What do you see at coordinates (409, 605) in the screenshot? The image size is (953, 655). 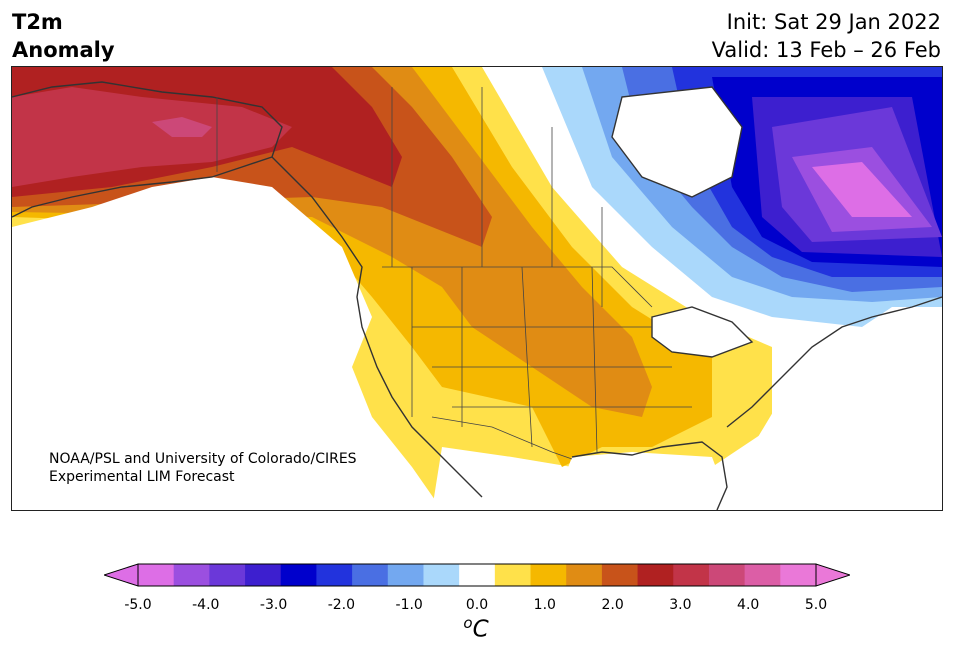 I see `colorbar-tick-label: -1.0` at bounding box center [409, 605].